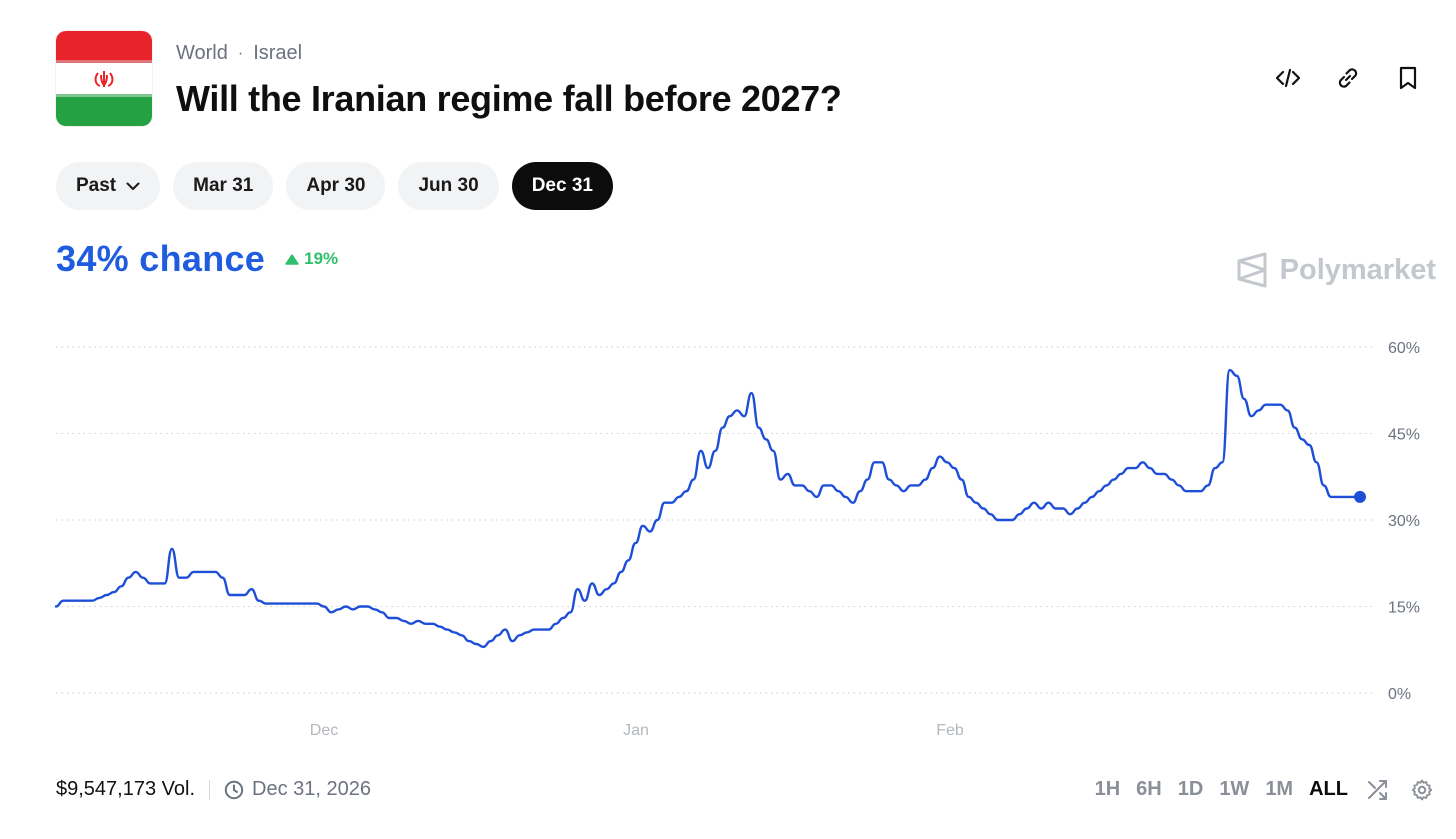 The width and height of the screenshot is (1456, 839). I want to click on tab-dec-31: Dec 31, so click(562, 186).